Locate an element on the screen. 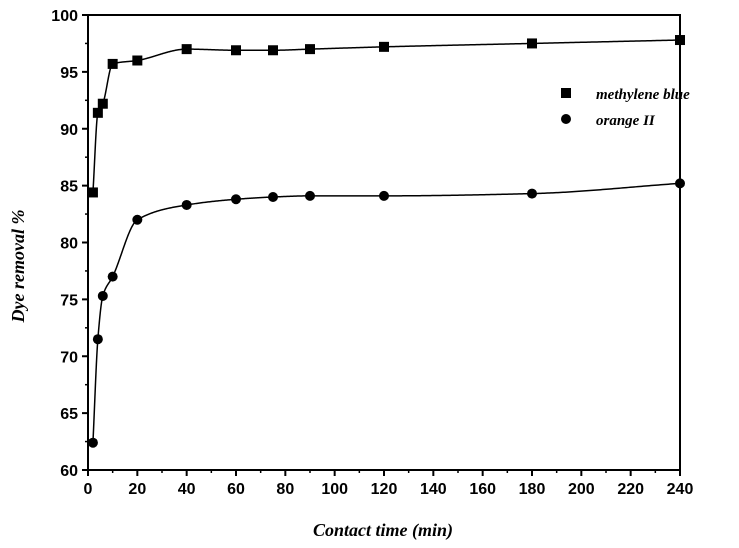  x-tick-label: 80 is located at coordinates (285, 489).